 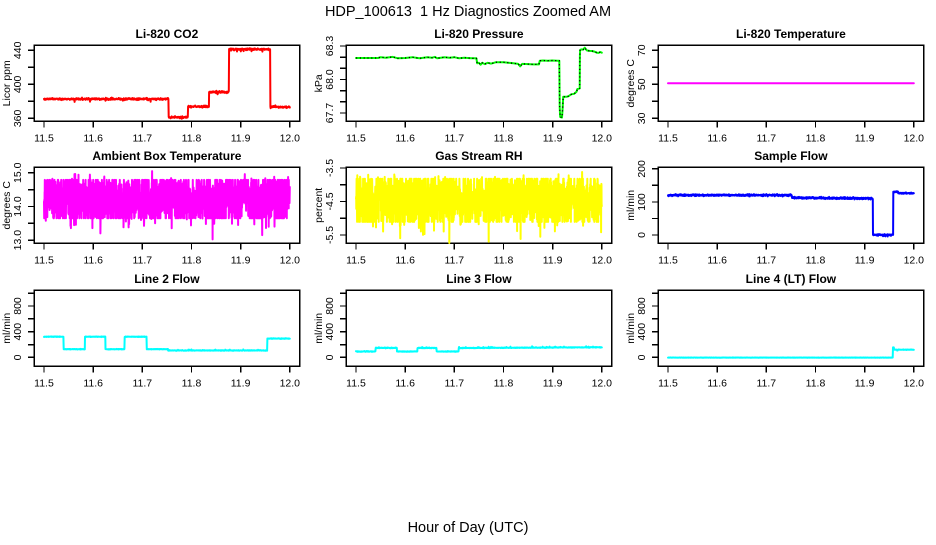 What do you see at coordinates (642, 50) in the screenshot?
I see `svg-text: 70` at bounding box center [642, 50].